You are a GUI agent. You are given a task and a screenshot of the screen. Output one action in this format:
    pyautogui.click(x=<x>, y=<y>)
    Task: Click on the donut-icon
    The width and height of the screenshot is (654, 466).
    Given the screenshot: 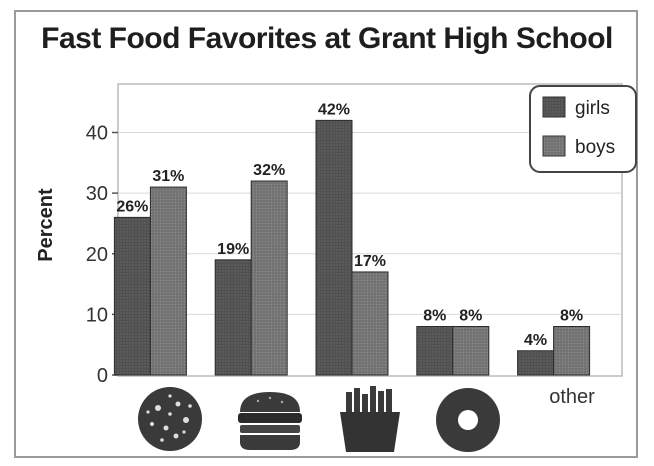 What is the action you would take?
    pyautogui.click(x=468, y=420)
    